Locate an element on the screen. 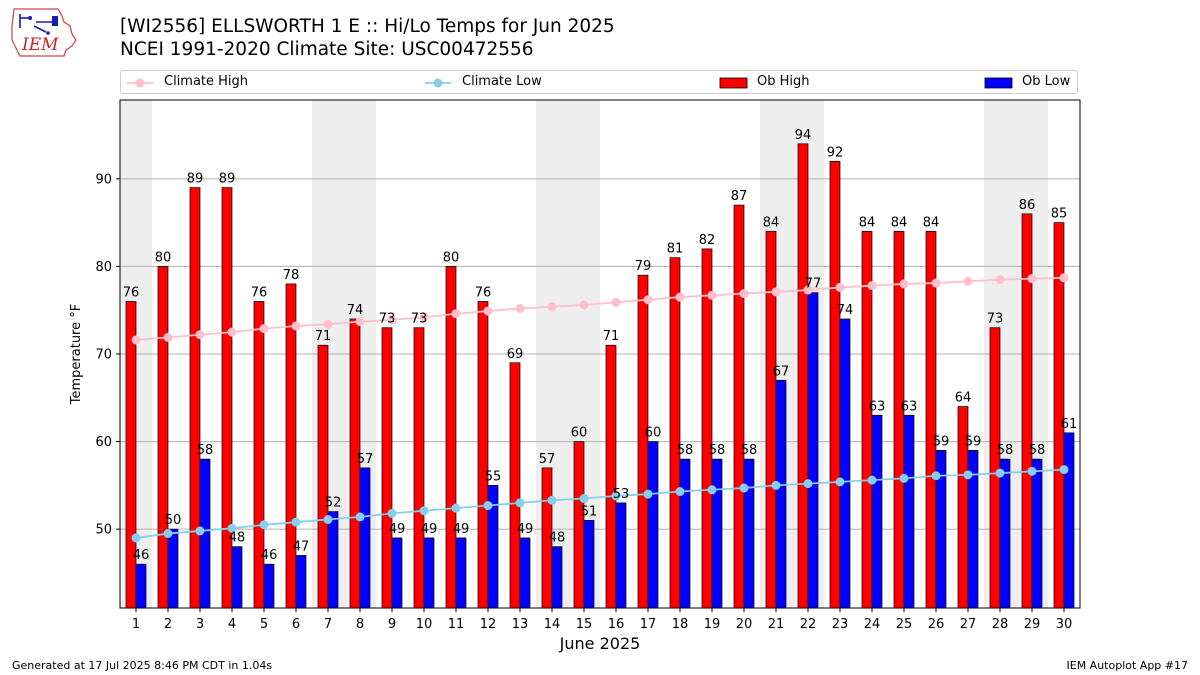 The width and height of the screenshot is (1200, 675). x-tick-label: 10 is located at coordinates (424, 624).